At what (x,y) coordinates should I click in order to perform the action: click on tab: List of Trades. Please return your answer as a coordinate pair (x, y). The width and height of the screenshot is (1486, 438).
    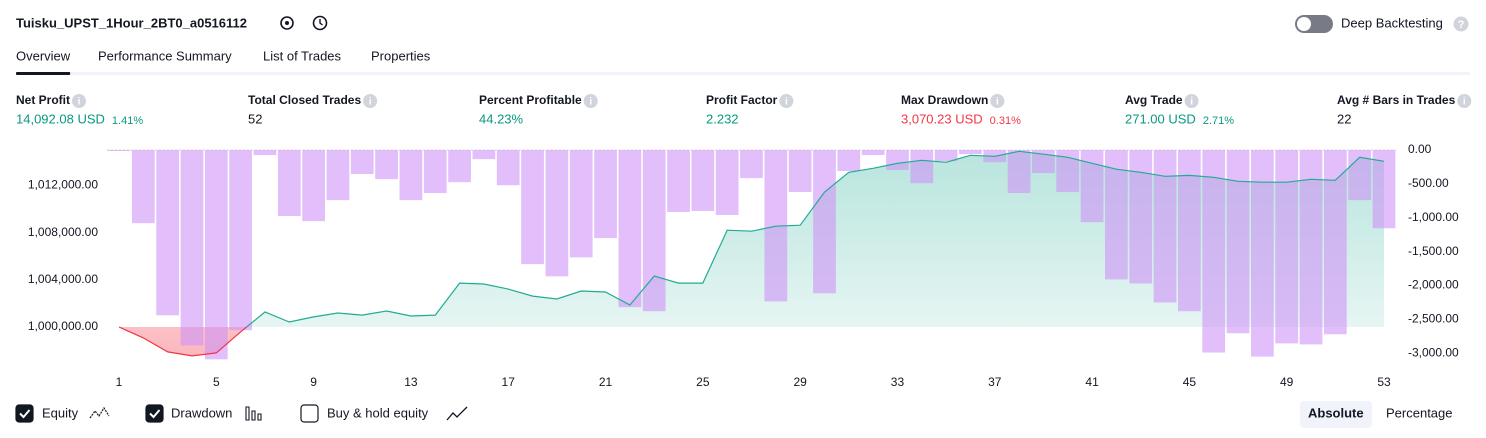
    Looking at the image, I should click on (302, 55).